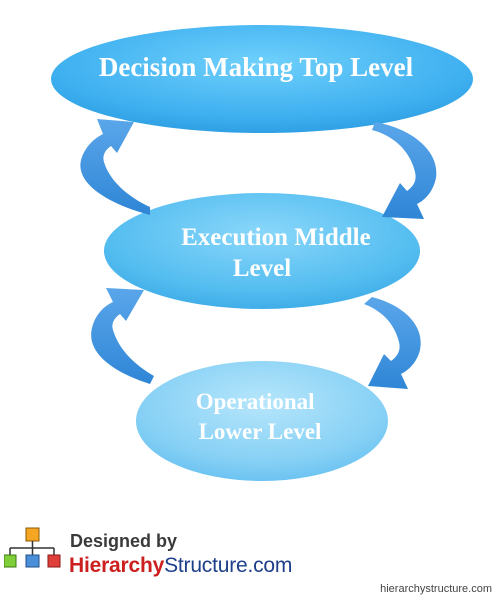 The height and width of the screenshot is (600, 498). I want to click on node-lower-line-2: Lower Level, so click(260, 431).